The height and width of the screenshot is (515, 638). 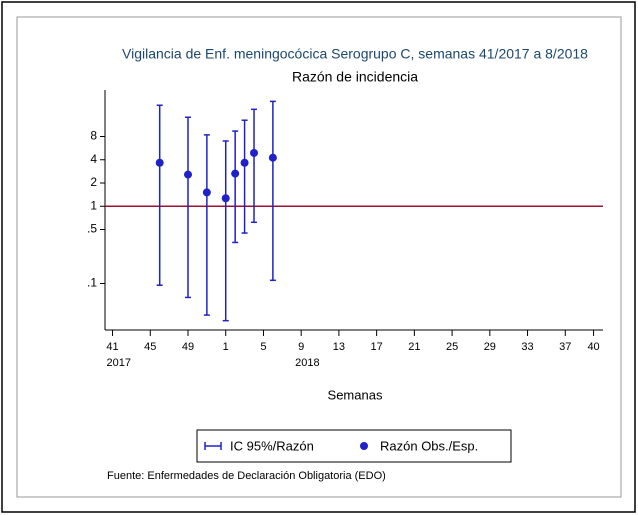 What do you see at coordinates (112, 347) in the screenshot?
I see `x-tick-label: 41` at bounding box center [112, 347].